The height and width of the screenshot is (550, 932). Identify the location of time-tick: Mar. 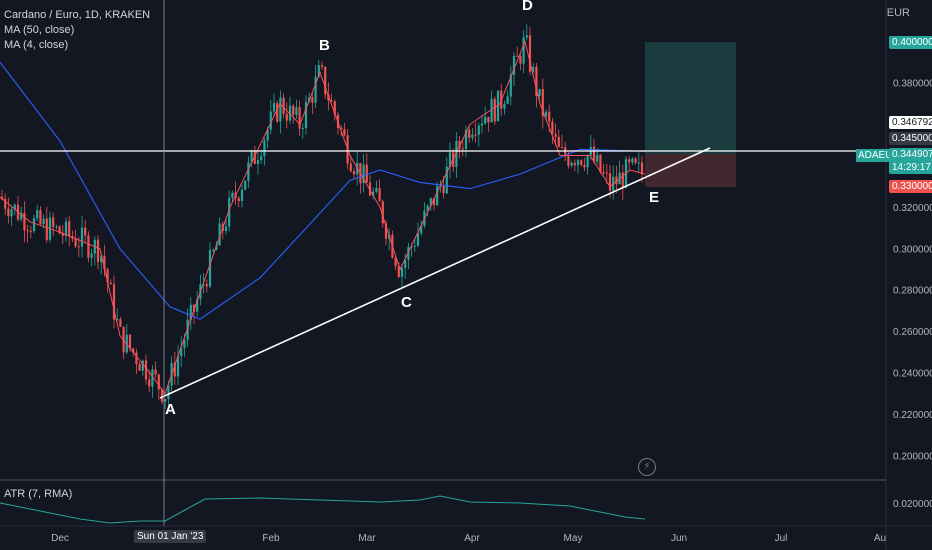
(367, 538).